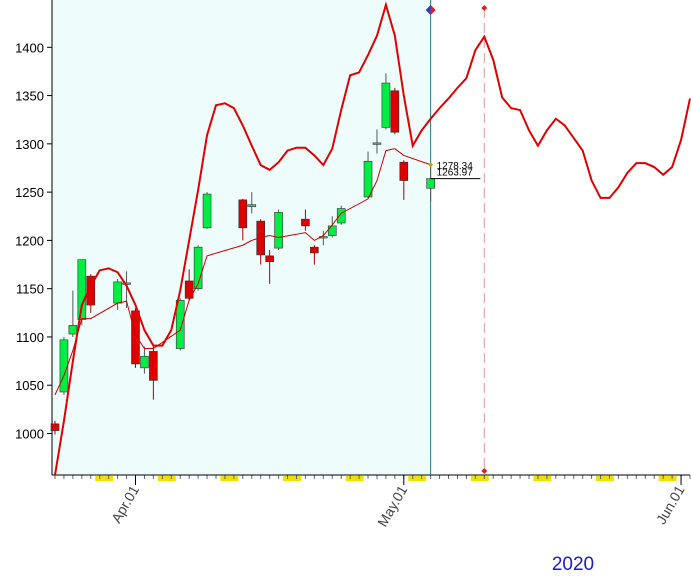 This screenshot has height=585, width=691. I want to click on y-tick-label: 1400, so click(29, 47).